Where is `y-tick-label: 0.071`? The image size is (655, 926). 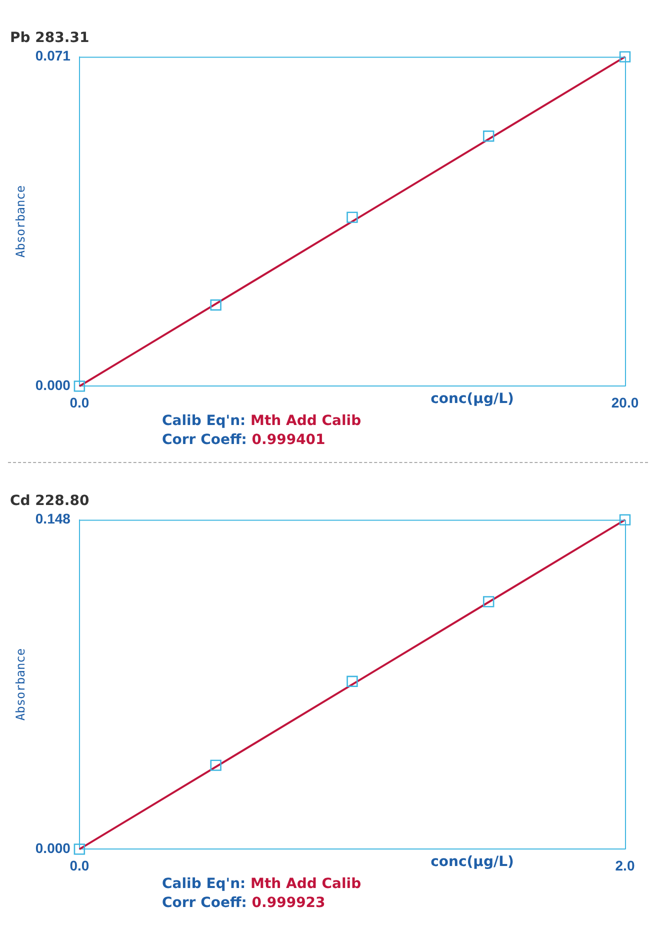 y-tick-label: 0.071 is located at coordinates (53, 56).